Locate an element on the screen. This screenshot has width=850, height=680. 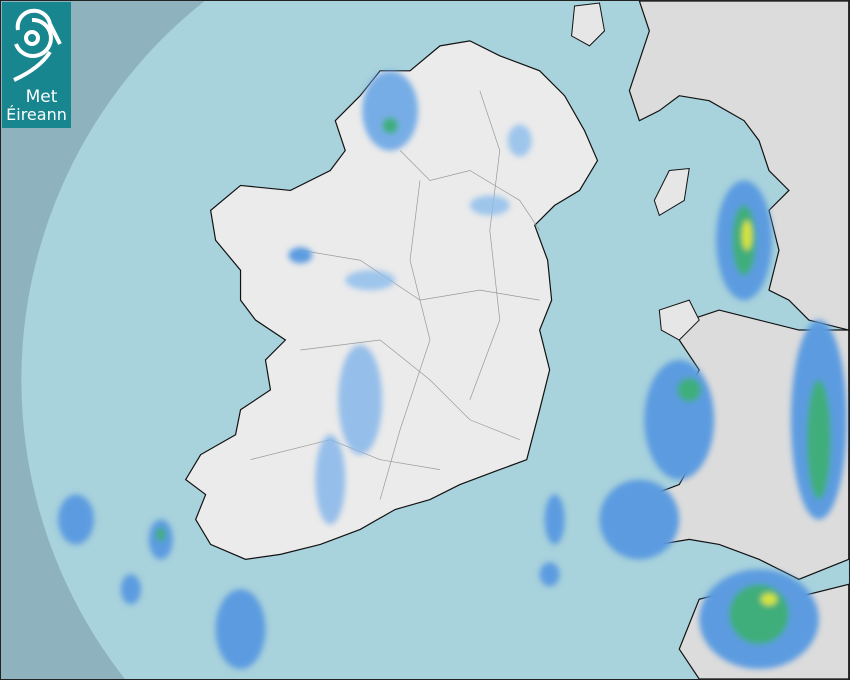
logo-text-met: Met is located at coordinates (41, 97).